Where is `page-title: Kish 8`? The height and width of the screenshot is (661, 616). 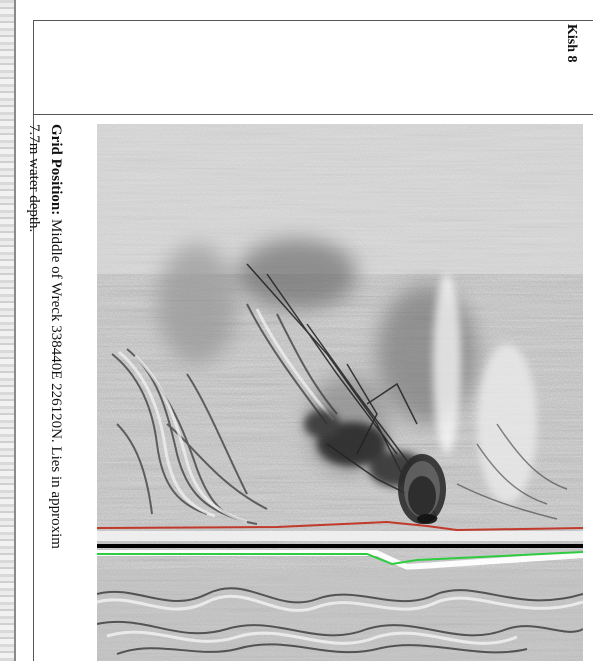 page-title: Kish 8 is located at coordinates (571, 43).